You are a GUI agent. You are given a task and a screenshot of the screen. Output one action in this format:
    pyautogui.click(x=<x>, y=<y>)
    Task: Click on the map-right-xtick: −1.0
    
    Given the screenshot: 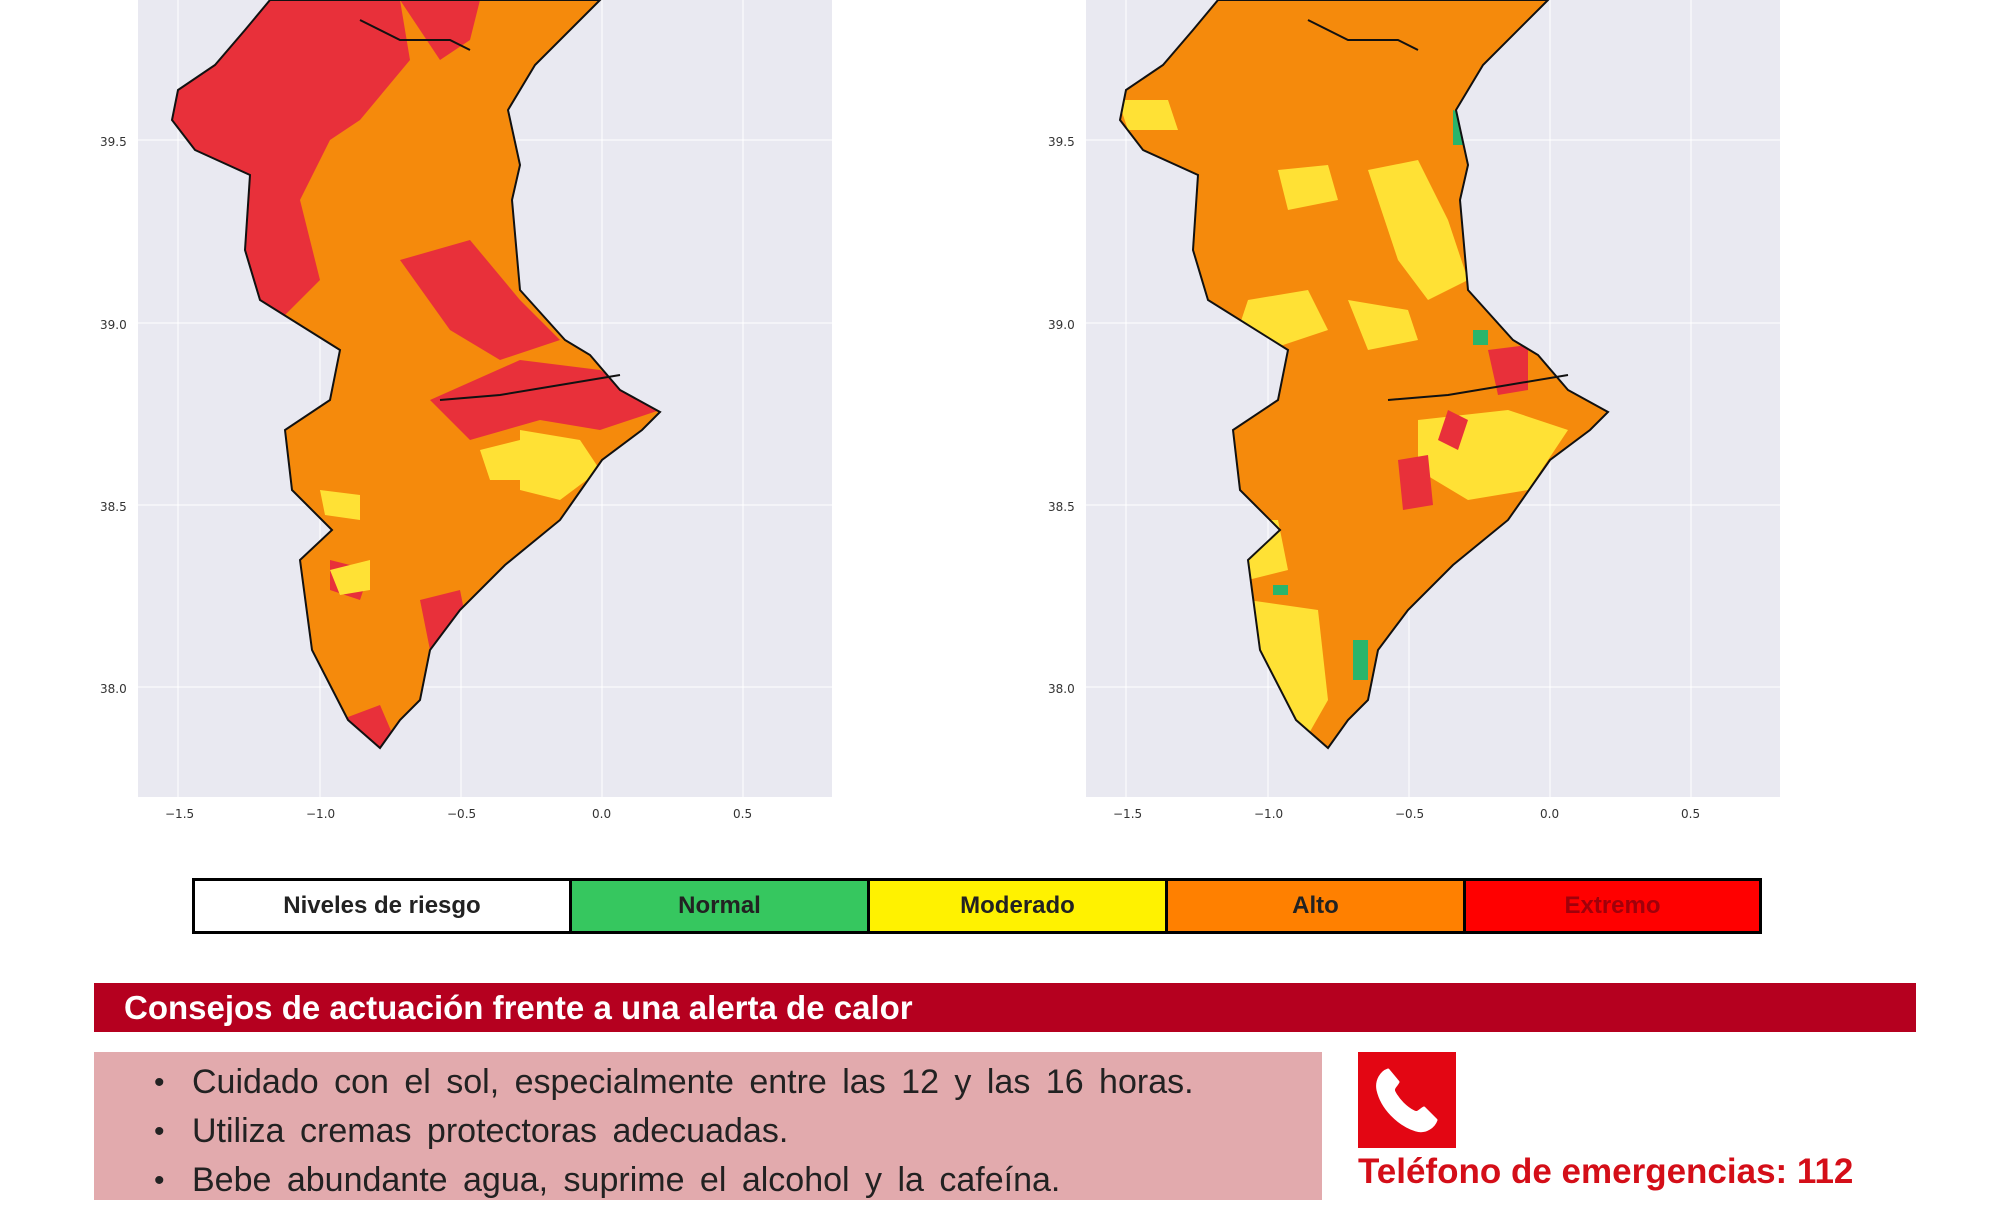 What is the action you would take?
    pyautogui.click(x=1268, y=814)
    